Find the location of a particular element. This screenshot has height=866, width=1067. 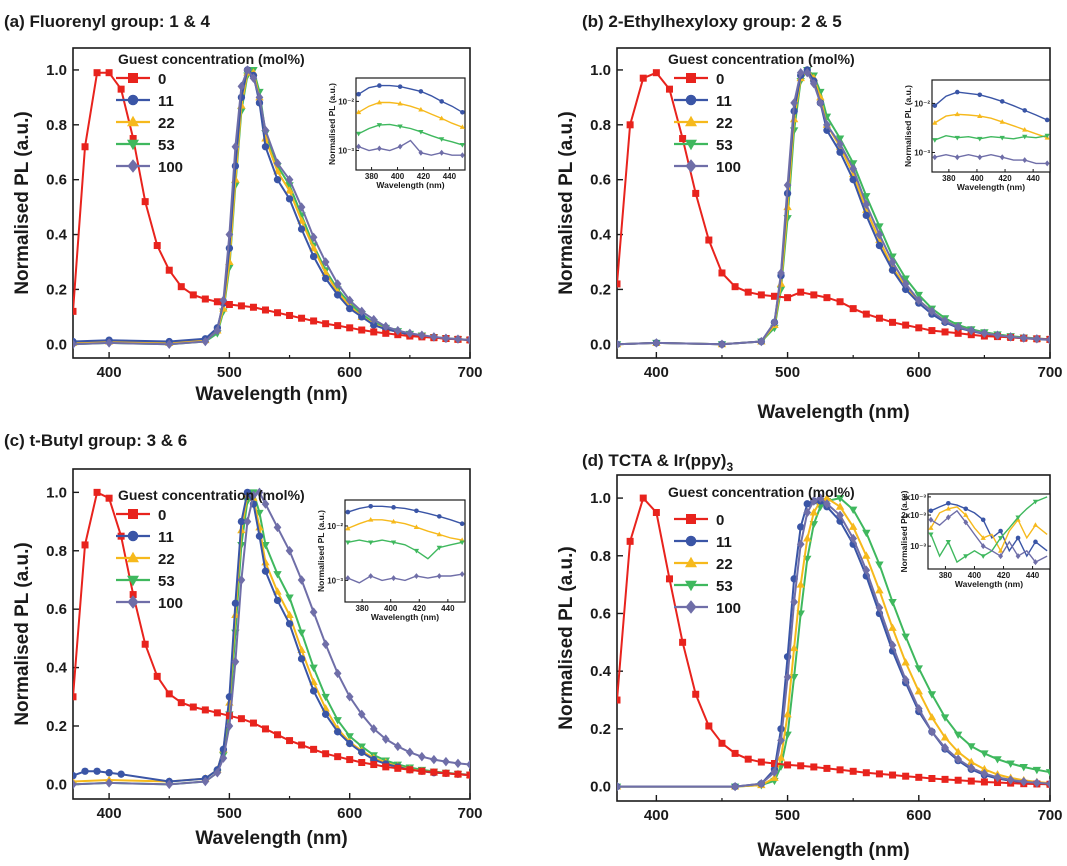

legend-label: 11 is located at coordinates (724, 542).